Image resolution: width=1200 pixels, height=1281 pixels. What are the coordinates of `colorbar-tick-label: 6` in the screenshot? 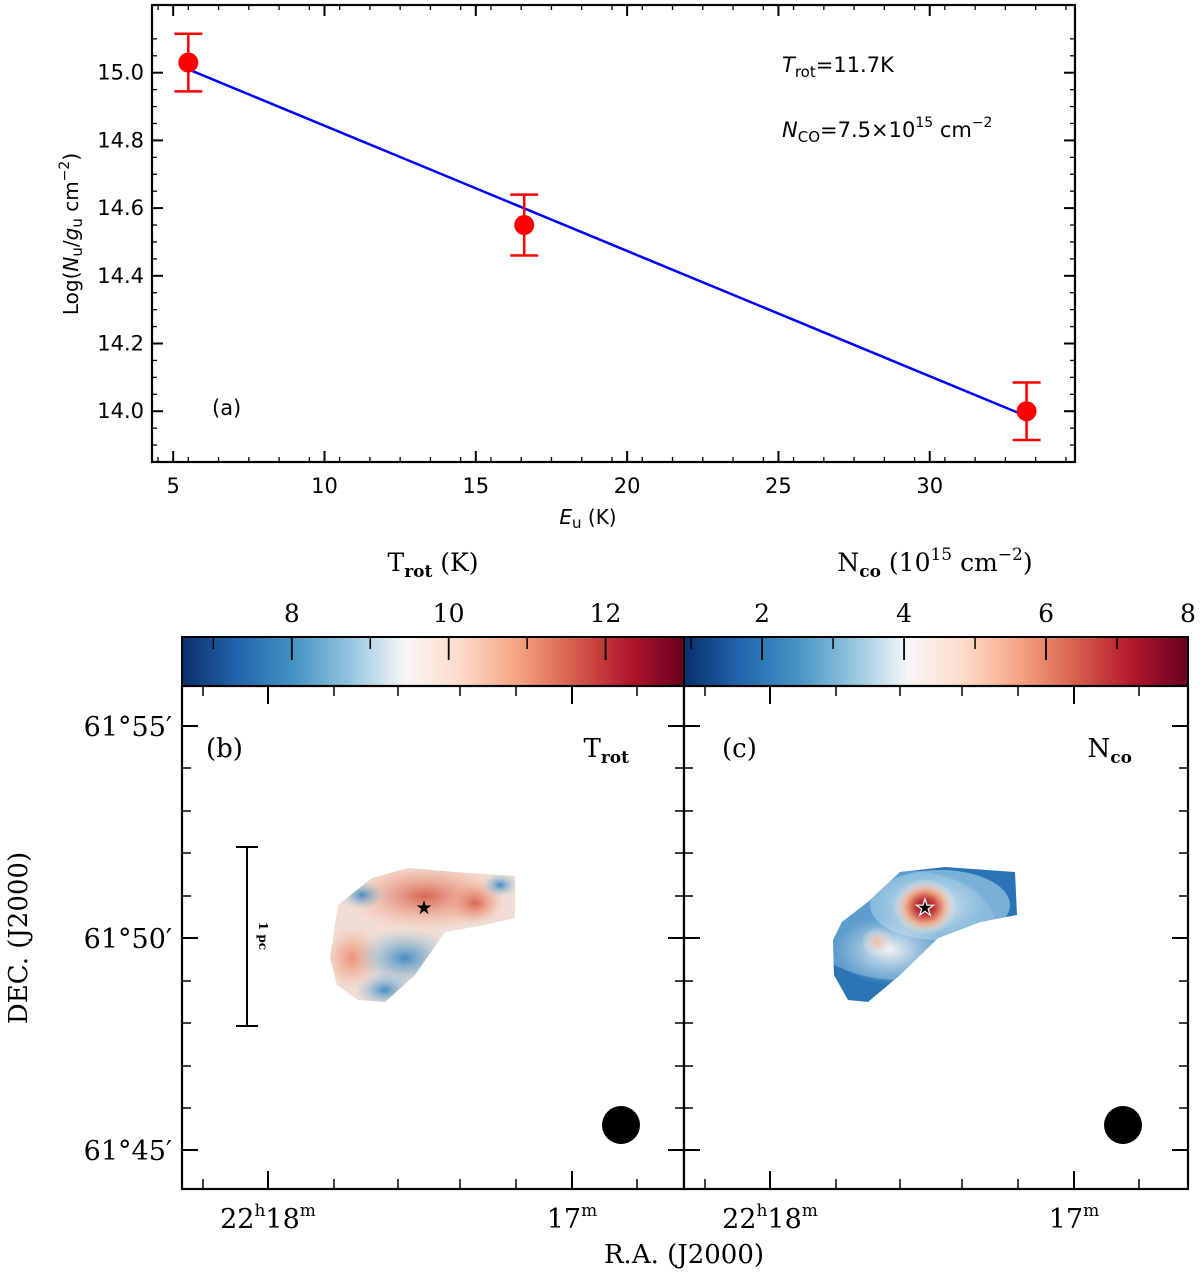 It's located at (1046, 613).